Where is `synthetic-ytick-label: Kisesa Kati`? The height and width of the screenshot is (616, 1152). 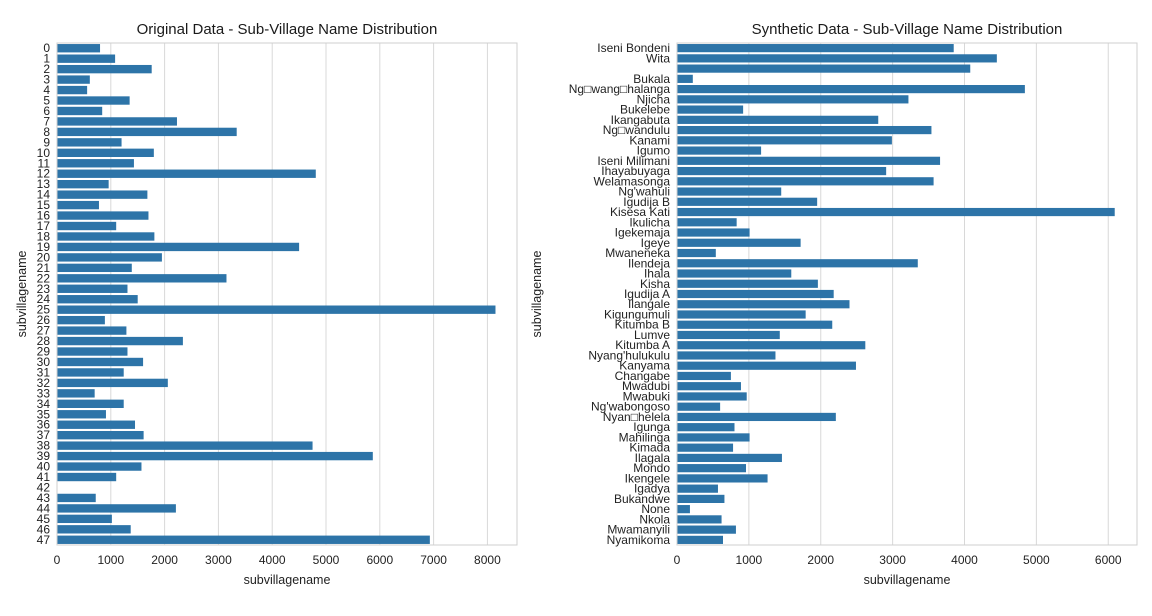 synthetic-ytick-label: Kisesa Kati is located at coordinates (640, 212).